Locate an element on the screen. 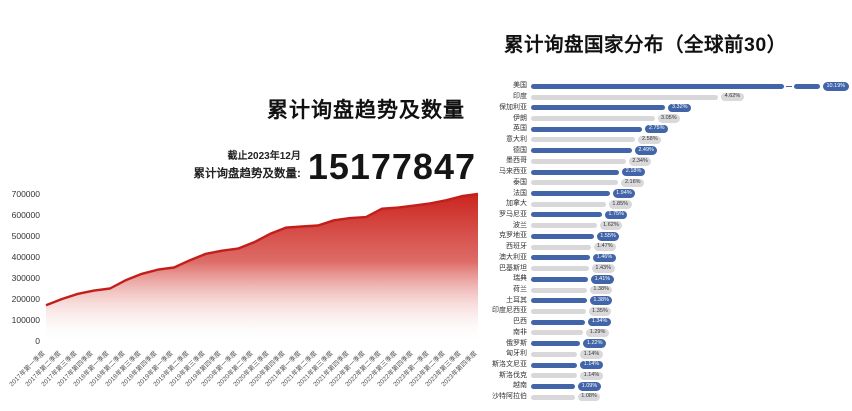 Image resolution: width=852 pixels, height=411 pixels. value-badge: 1.41% is located at coordinates (602, 279).